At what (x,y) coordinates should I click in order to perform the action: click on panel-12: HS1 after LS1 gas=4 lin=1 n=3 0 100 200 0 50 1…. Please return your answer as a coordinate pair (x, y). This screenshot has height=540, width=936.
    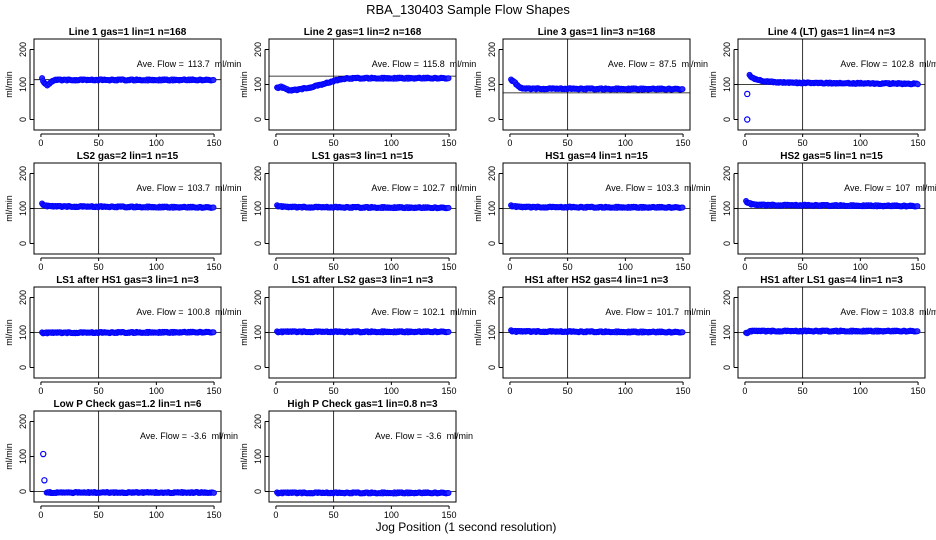
    Looking at the image, I should click on (822, 335).